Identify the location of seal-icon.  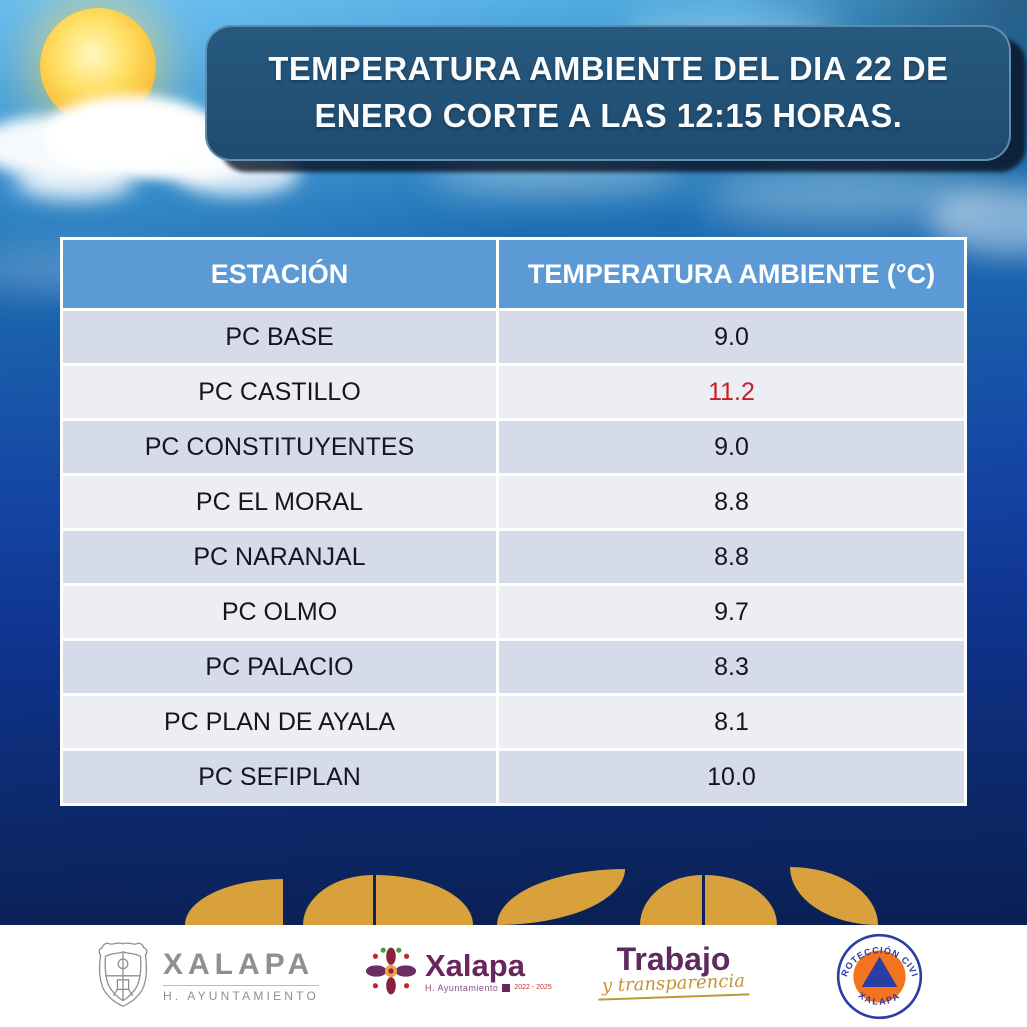
(123, 974).